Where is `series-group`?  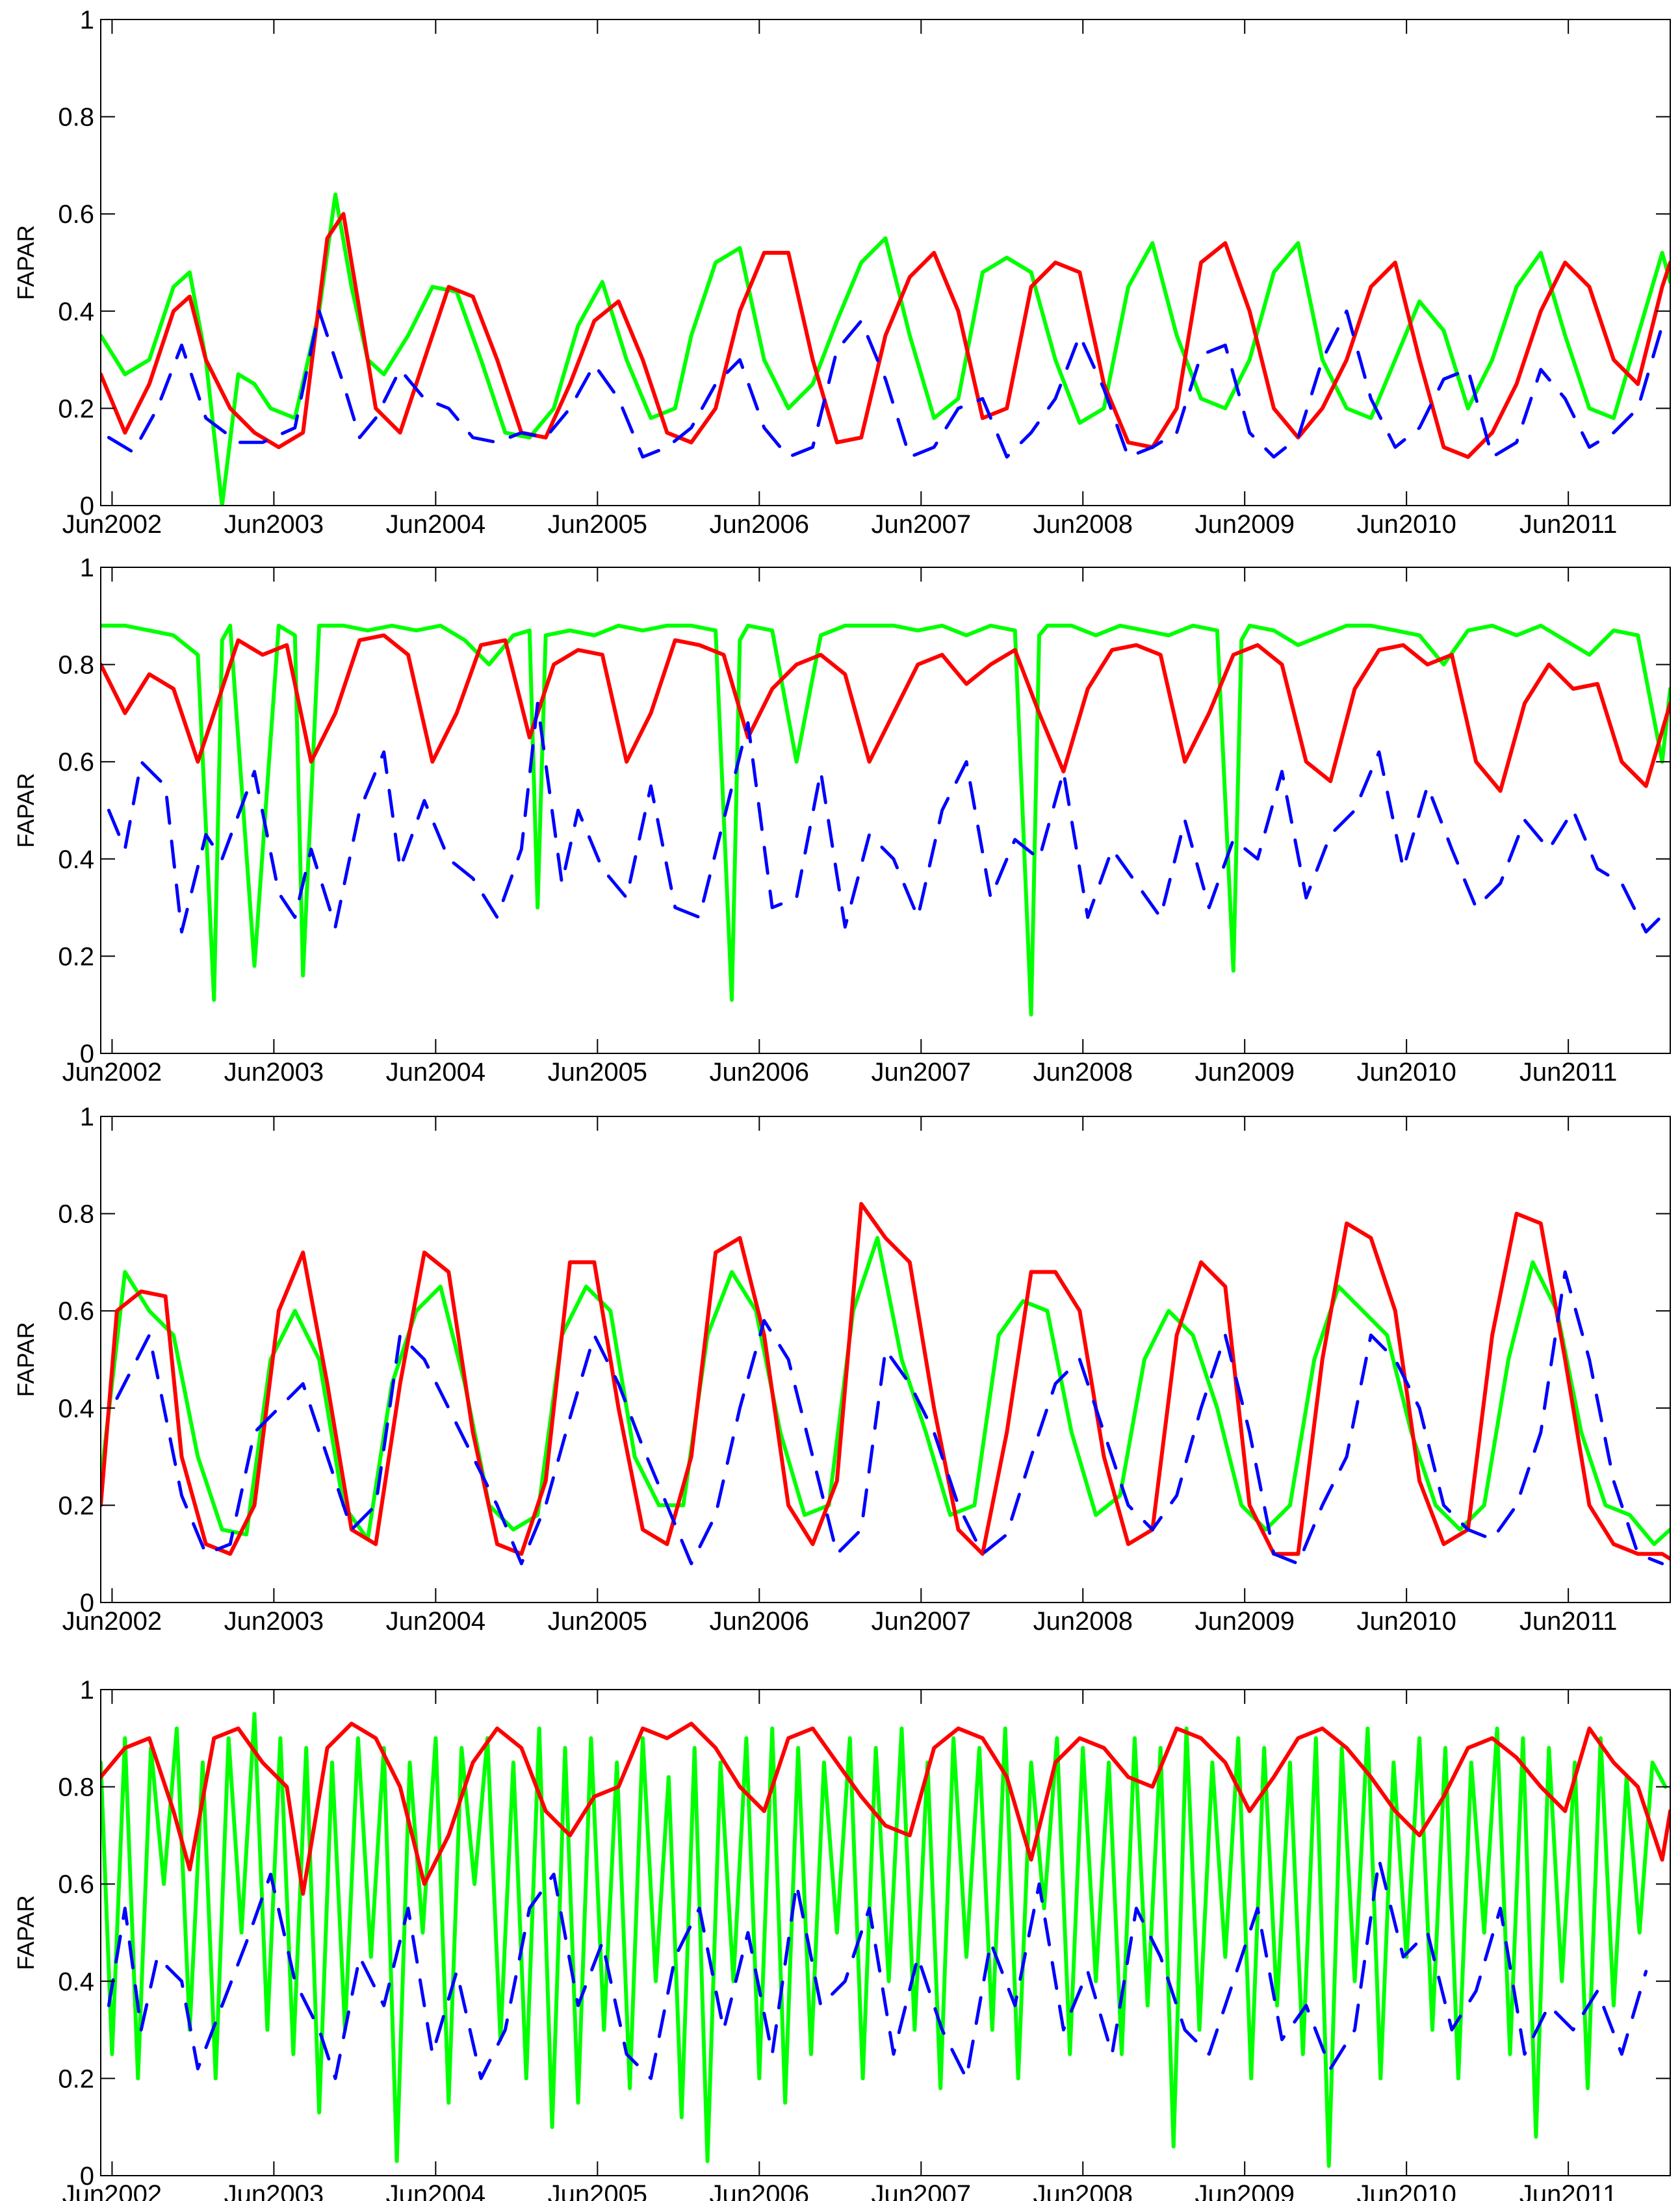 series-group is located at coordinates (885, 349).